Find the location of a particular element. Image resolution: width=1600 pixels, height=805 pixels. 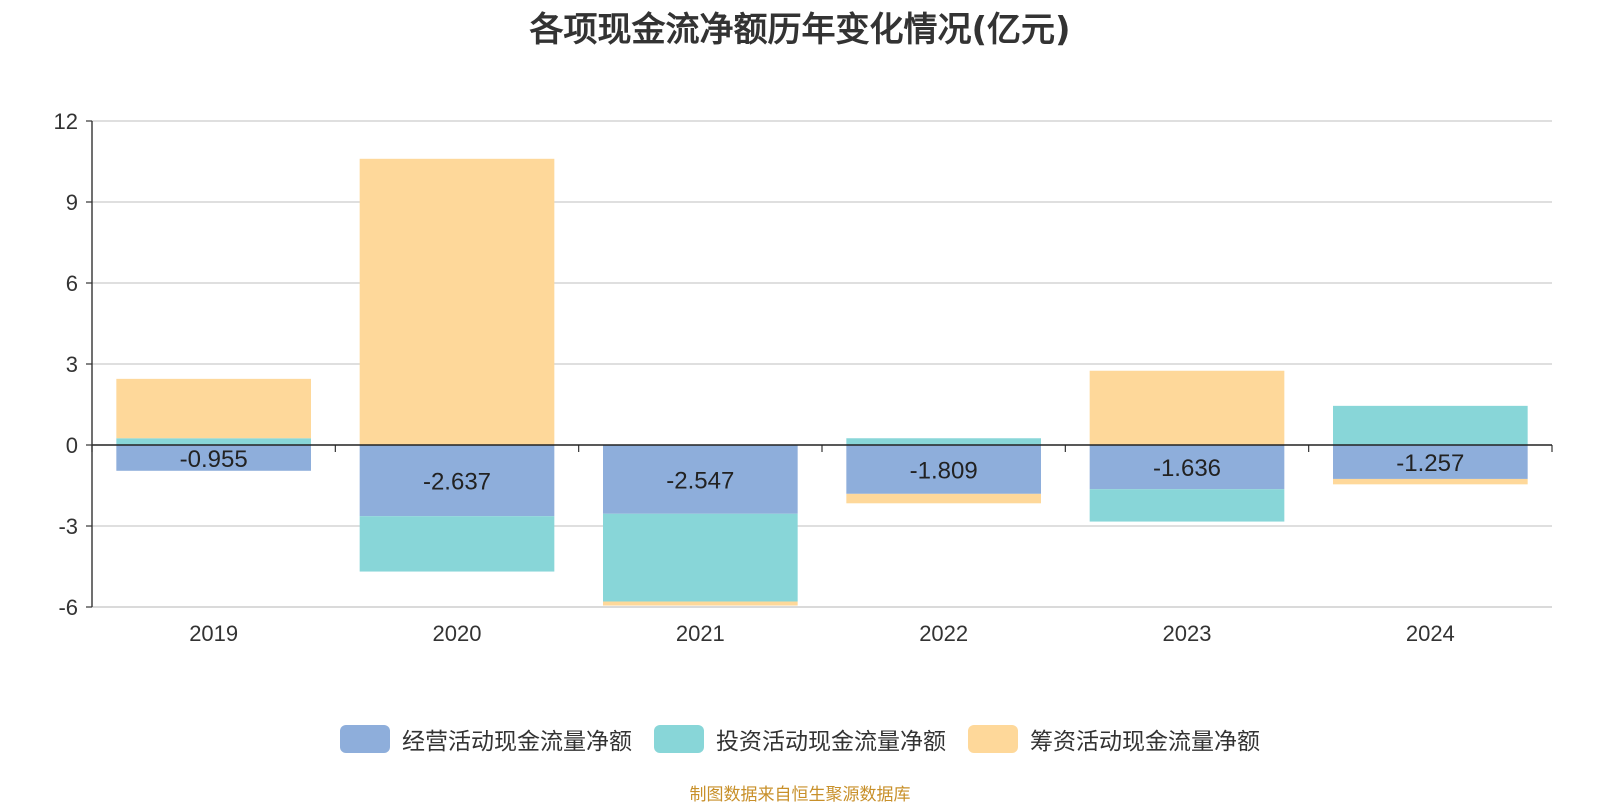

bar-经营活动现金流量净额-2020 is located at coordinates (457, 481).